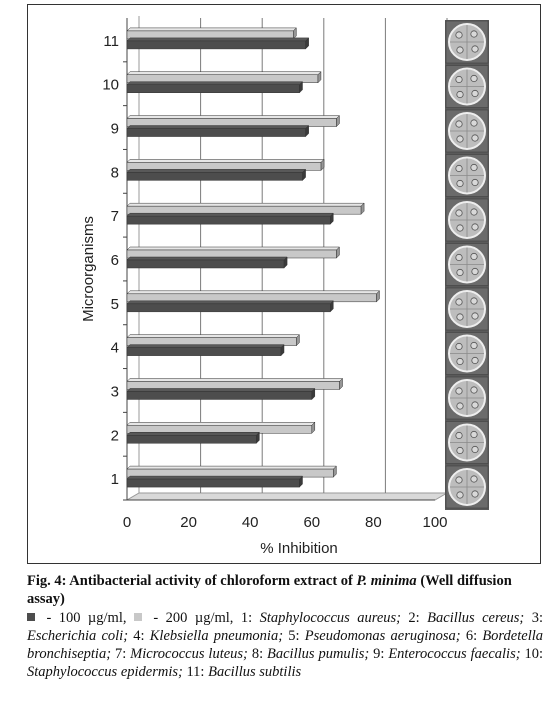  What do you see at coordinates (219, 636) in the screenshot?
I see `organism-name: Klebsiella pneumonia;` at bounding box center [219, 636].